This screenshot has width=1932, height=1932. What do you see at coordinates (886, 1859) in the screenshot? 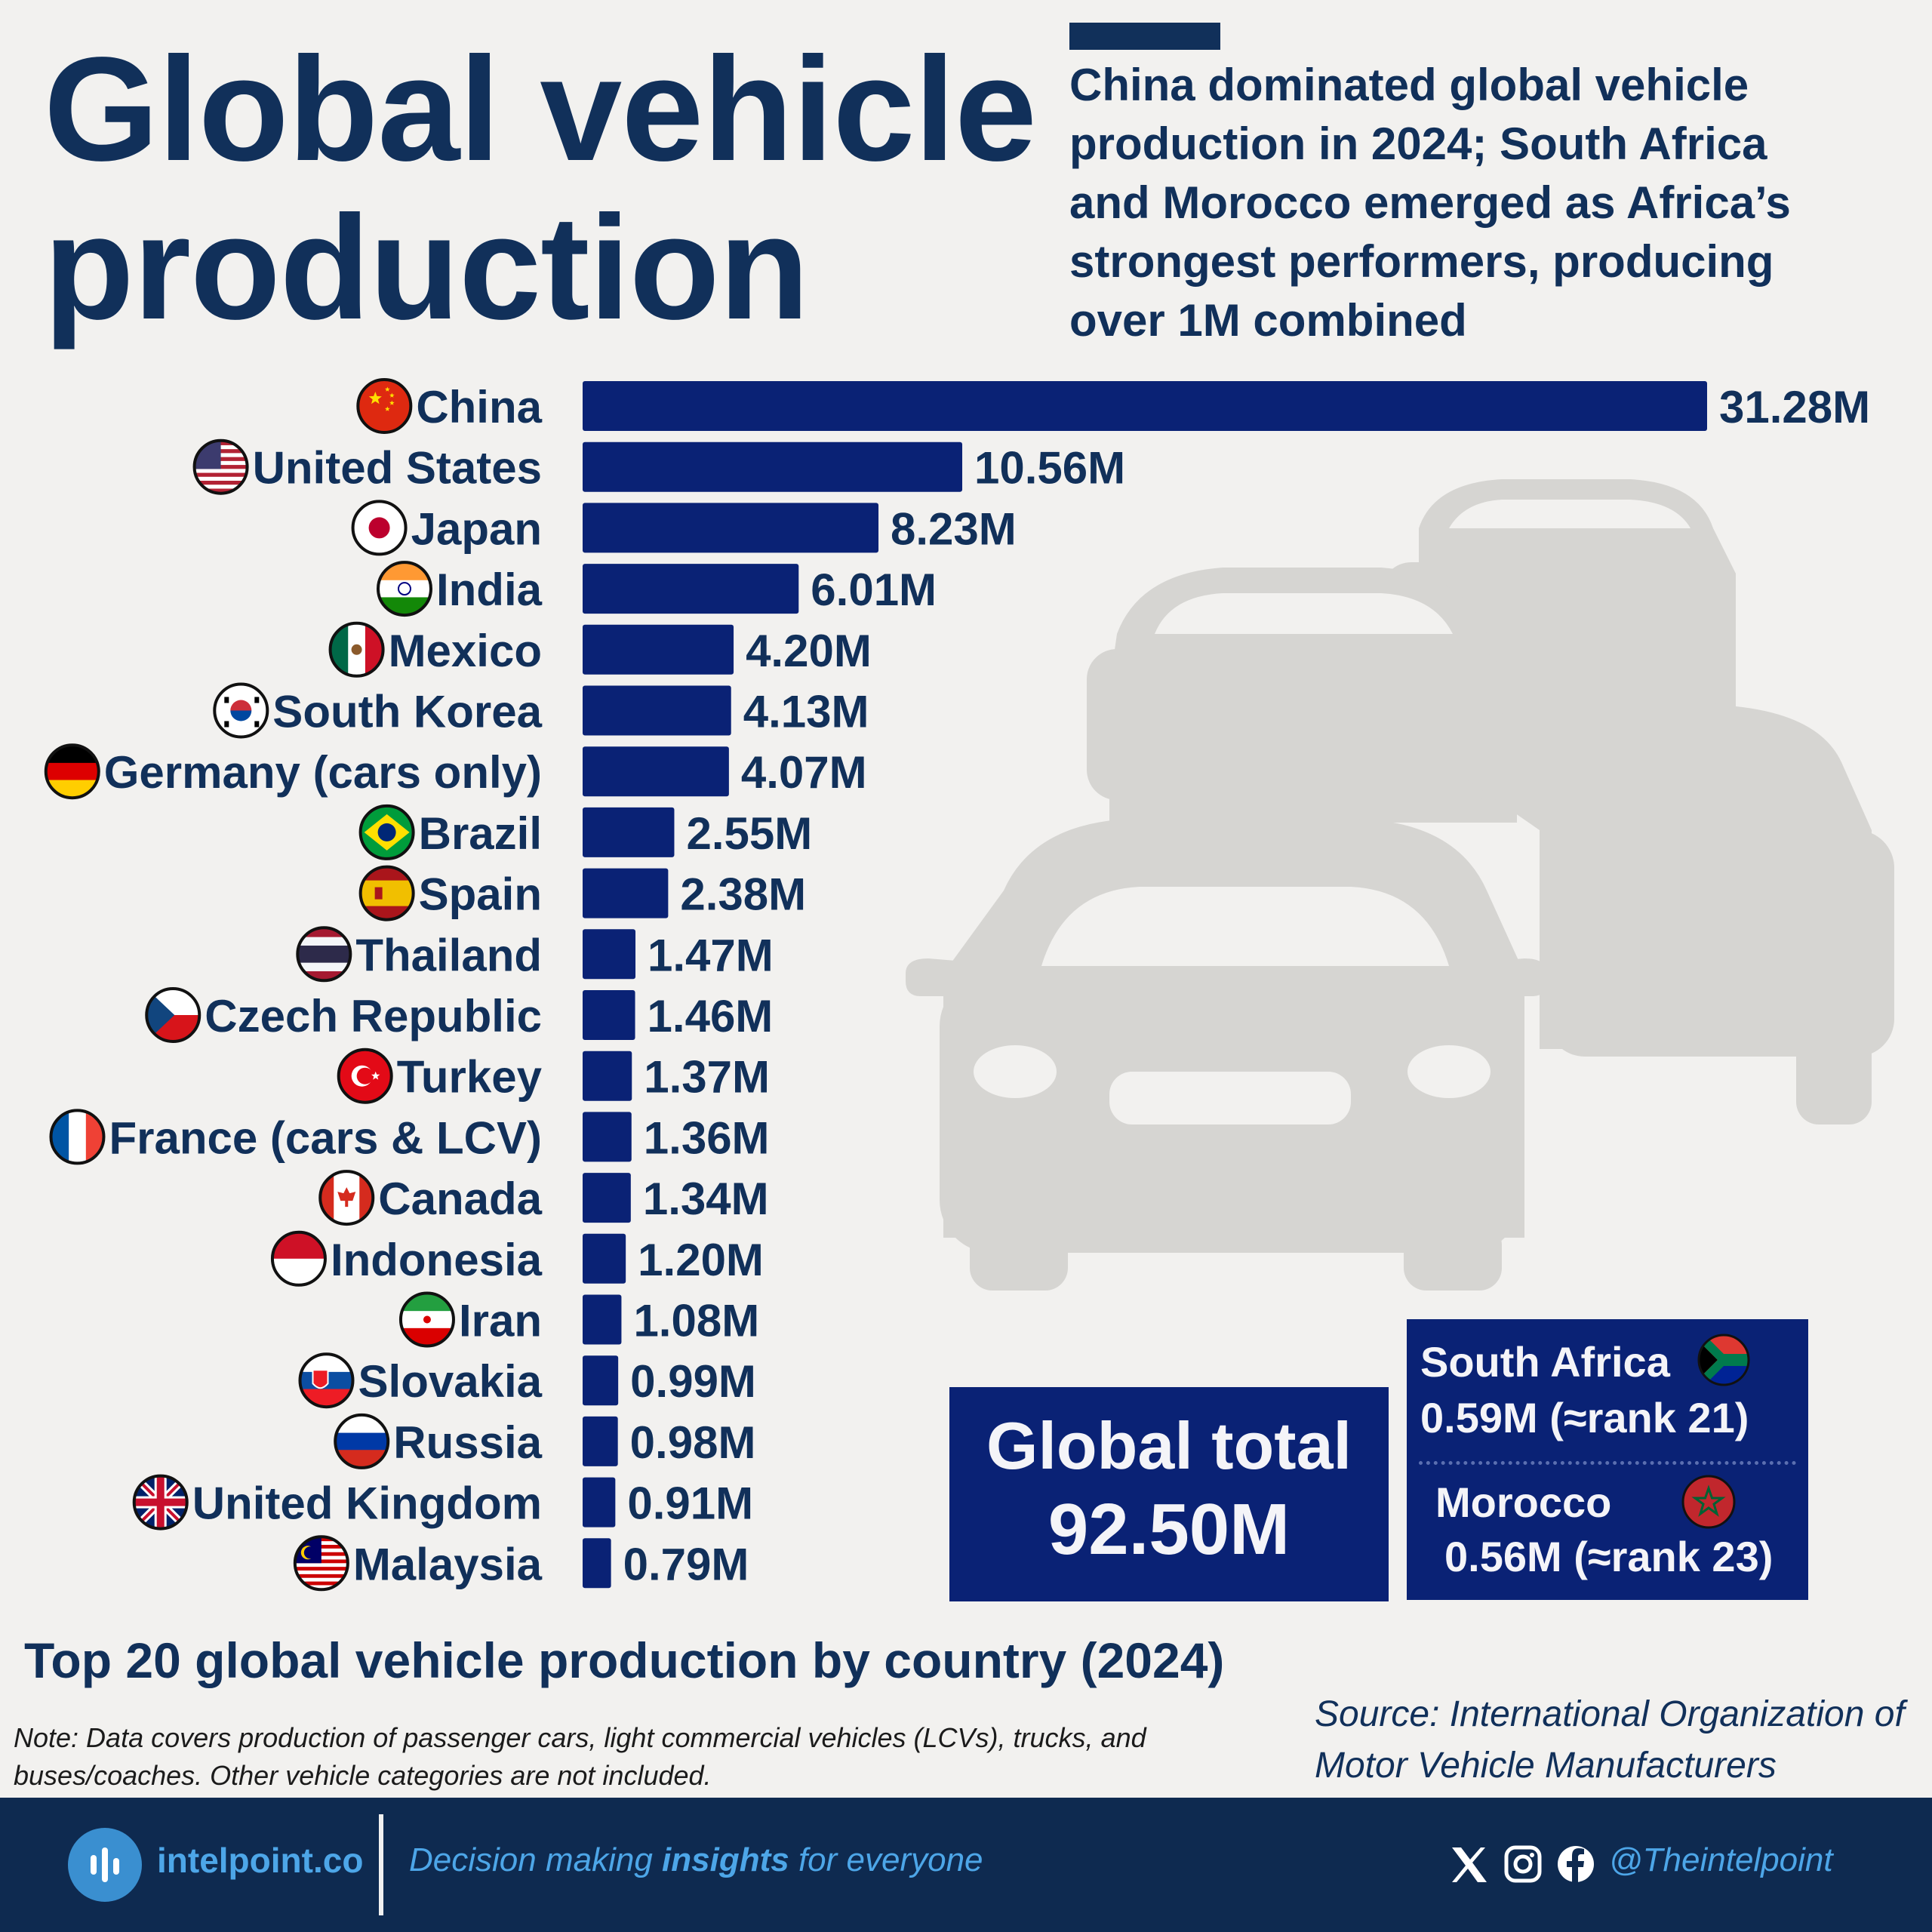
I see `tagline-post: for everyone` at bounding box center [886, 1859].